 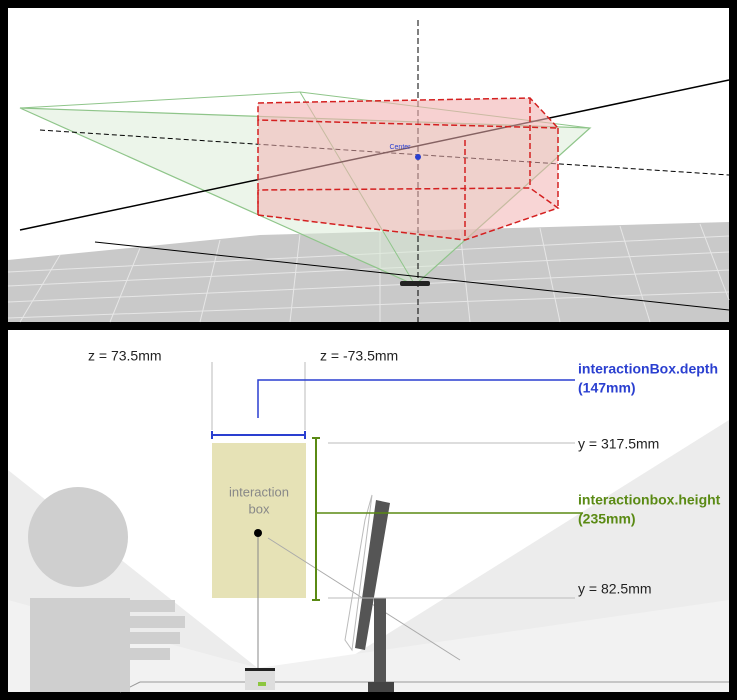 What do you see at coordinates (259, 508) in the screenshot?
I see `box-label: box` at bounding box center [259, 508].